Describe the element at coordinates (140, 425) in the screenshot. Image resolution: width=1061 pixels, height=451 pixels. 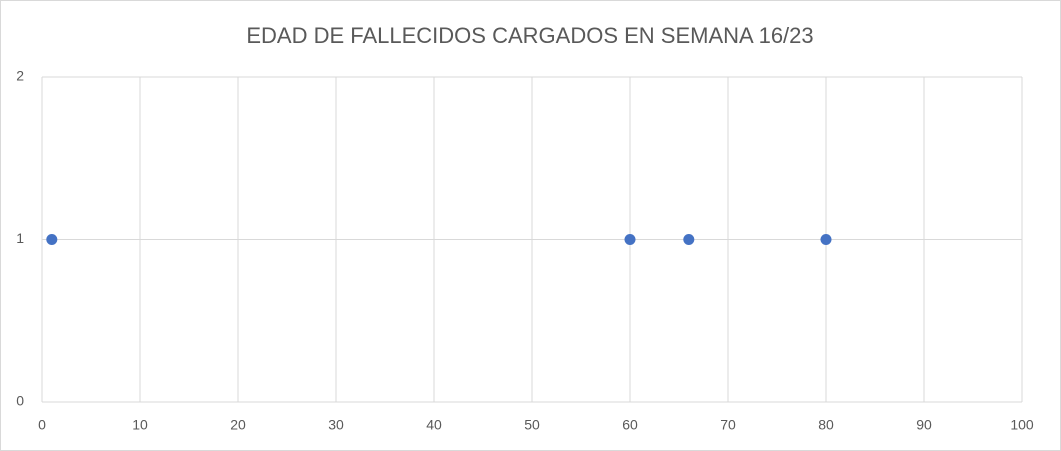
I see `x-tick-label: 10` at that location.